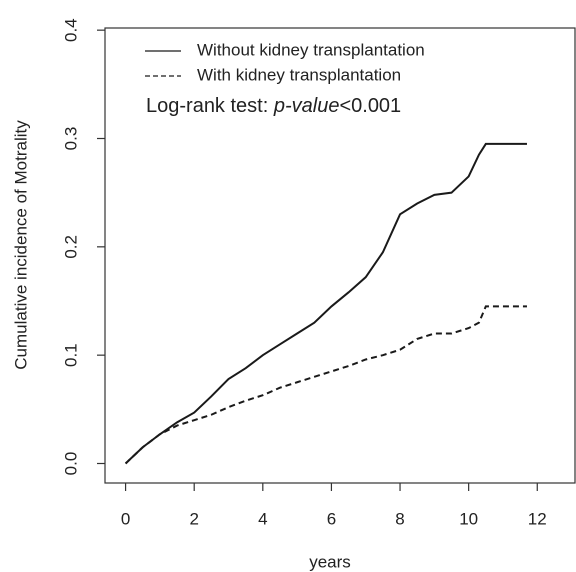  What do you see at coordinates (311, 49) in the screenshot?
I see `legend-label: Without kidney transplantation` at bounding box center [311, 49].